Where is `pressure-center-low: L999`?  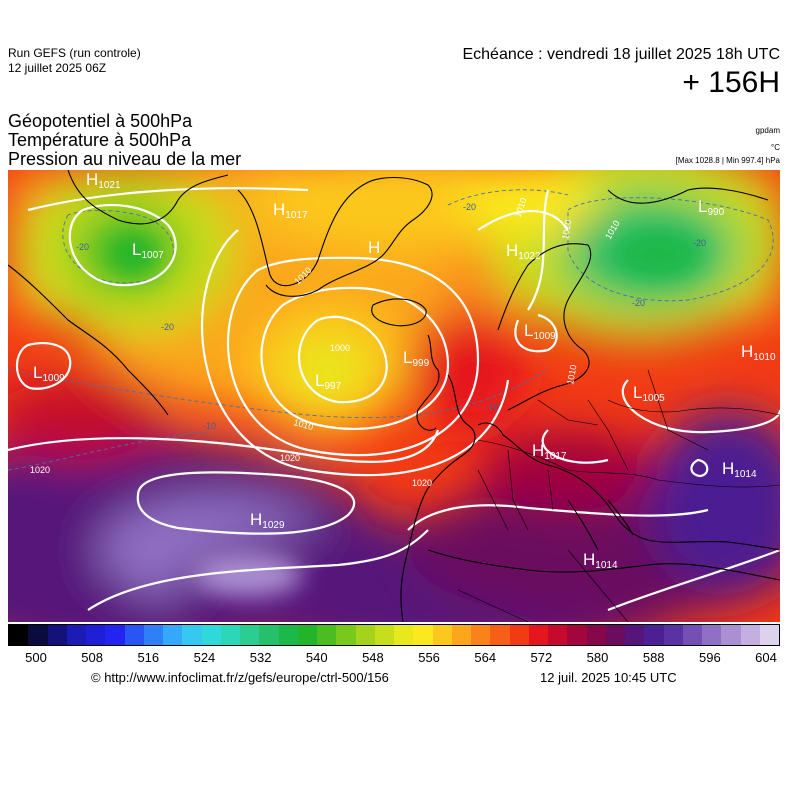 pressure-center-low: L999 is located at coordinates (416, 358).